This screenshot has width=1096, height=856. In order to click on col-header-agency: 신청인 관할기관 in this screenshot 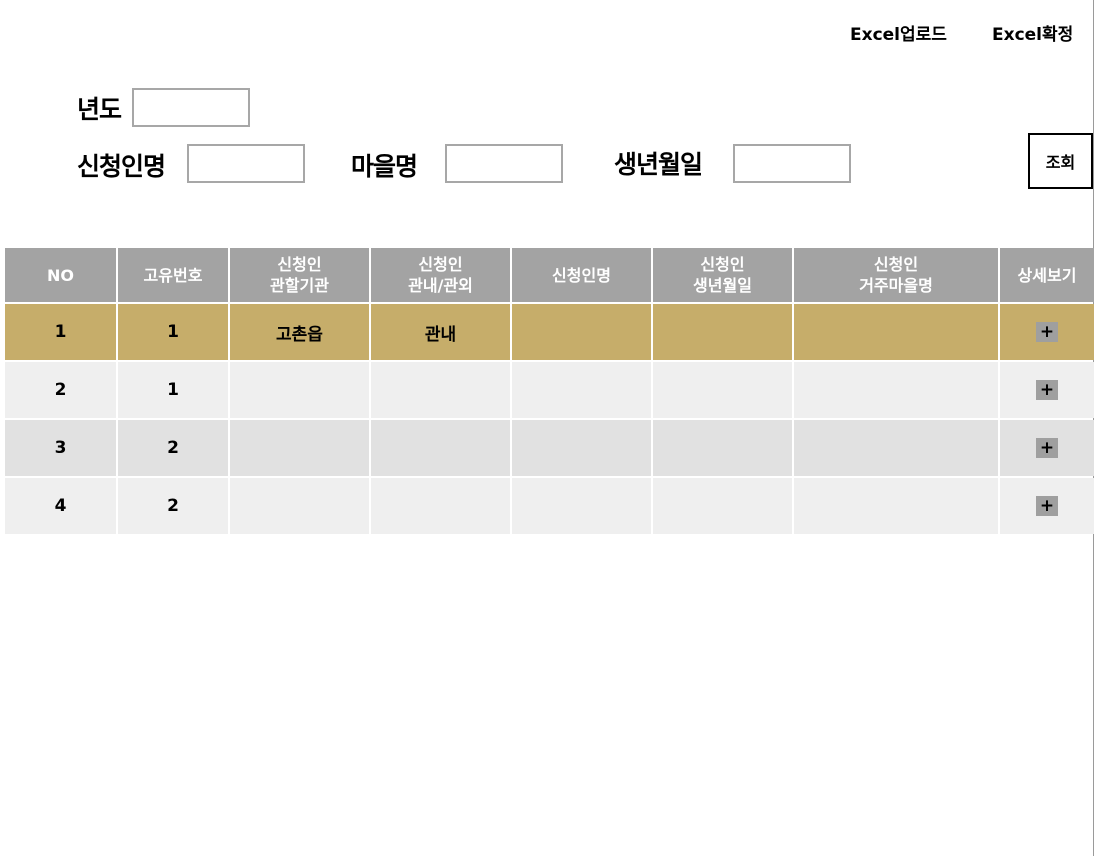, I will do `click(299, 275)`.